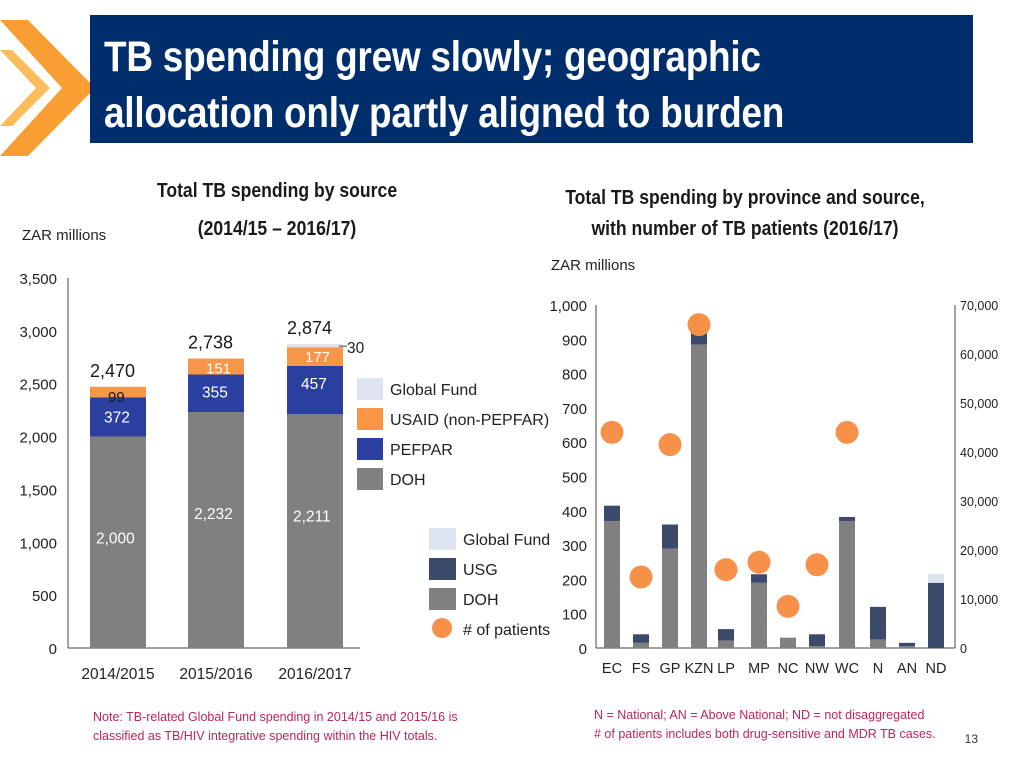 This screenshot has width=1024, height=768. What do you see at coordinates (574, 340) in the screenshot?
I see `right-y-tick-label: 900` at bounding box center [574, 340].